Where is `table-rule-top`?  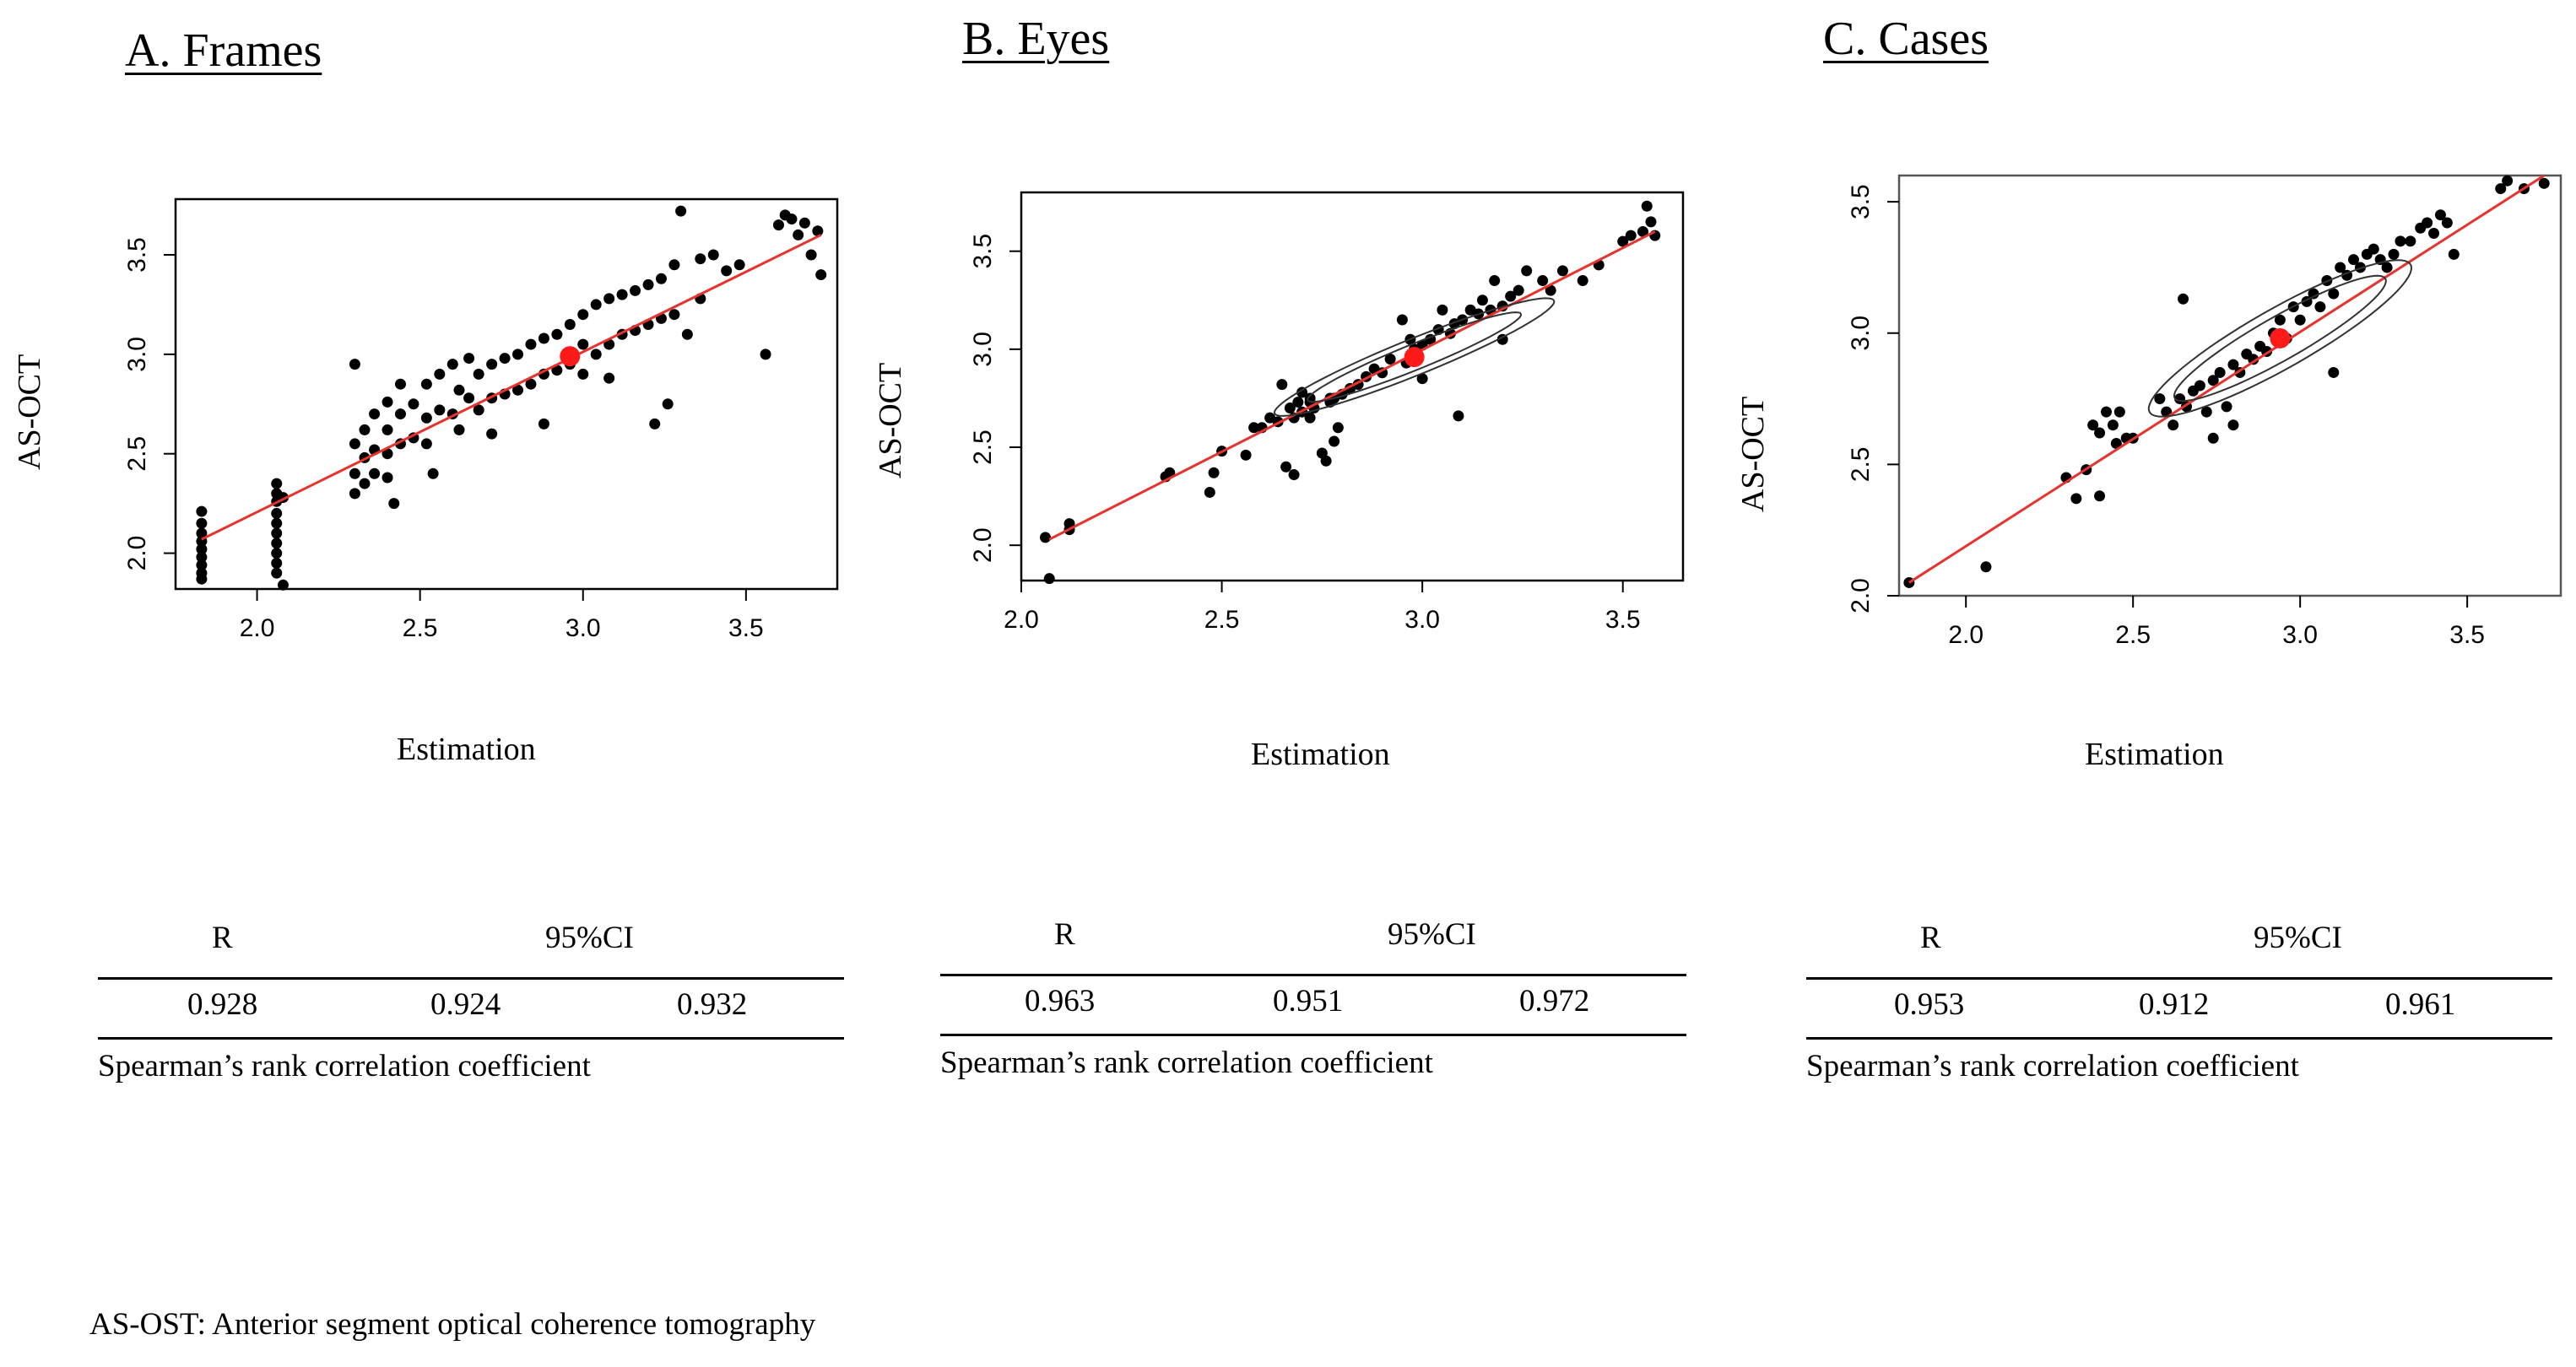 table-rule-top is located at coordinates (1313, 975).